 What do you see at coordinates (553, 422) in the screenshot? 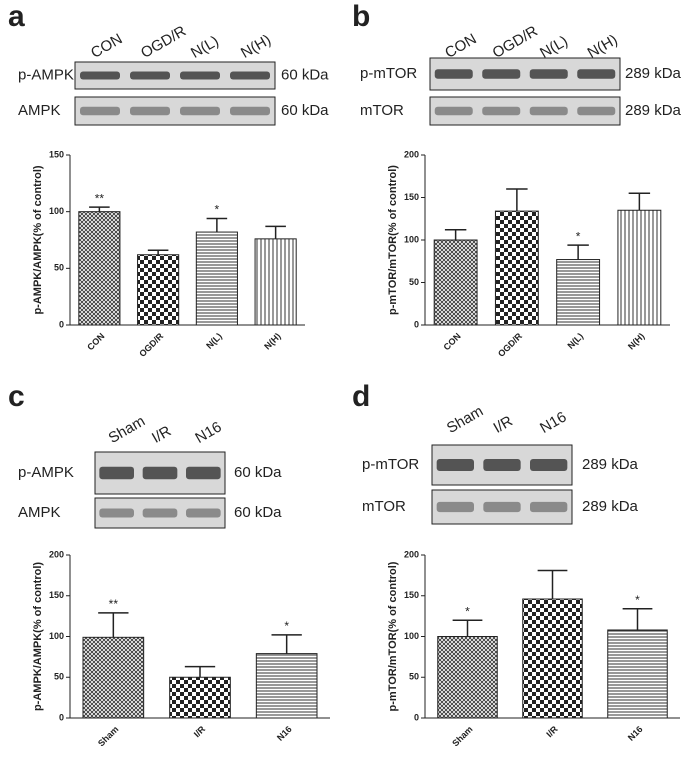
I see `lane-label: N16` at bounding box center [553, 422].